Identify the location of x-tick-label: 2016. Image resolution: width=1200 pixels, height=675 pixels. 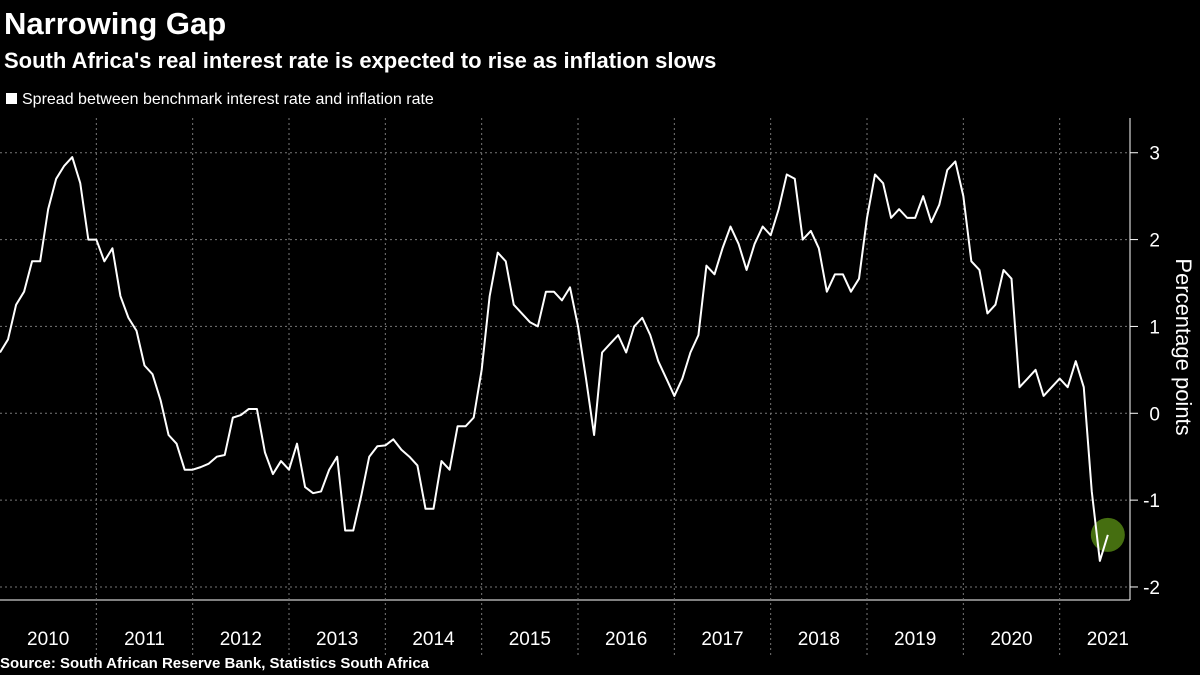
(626, 639).